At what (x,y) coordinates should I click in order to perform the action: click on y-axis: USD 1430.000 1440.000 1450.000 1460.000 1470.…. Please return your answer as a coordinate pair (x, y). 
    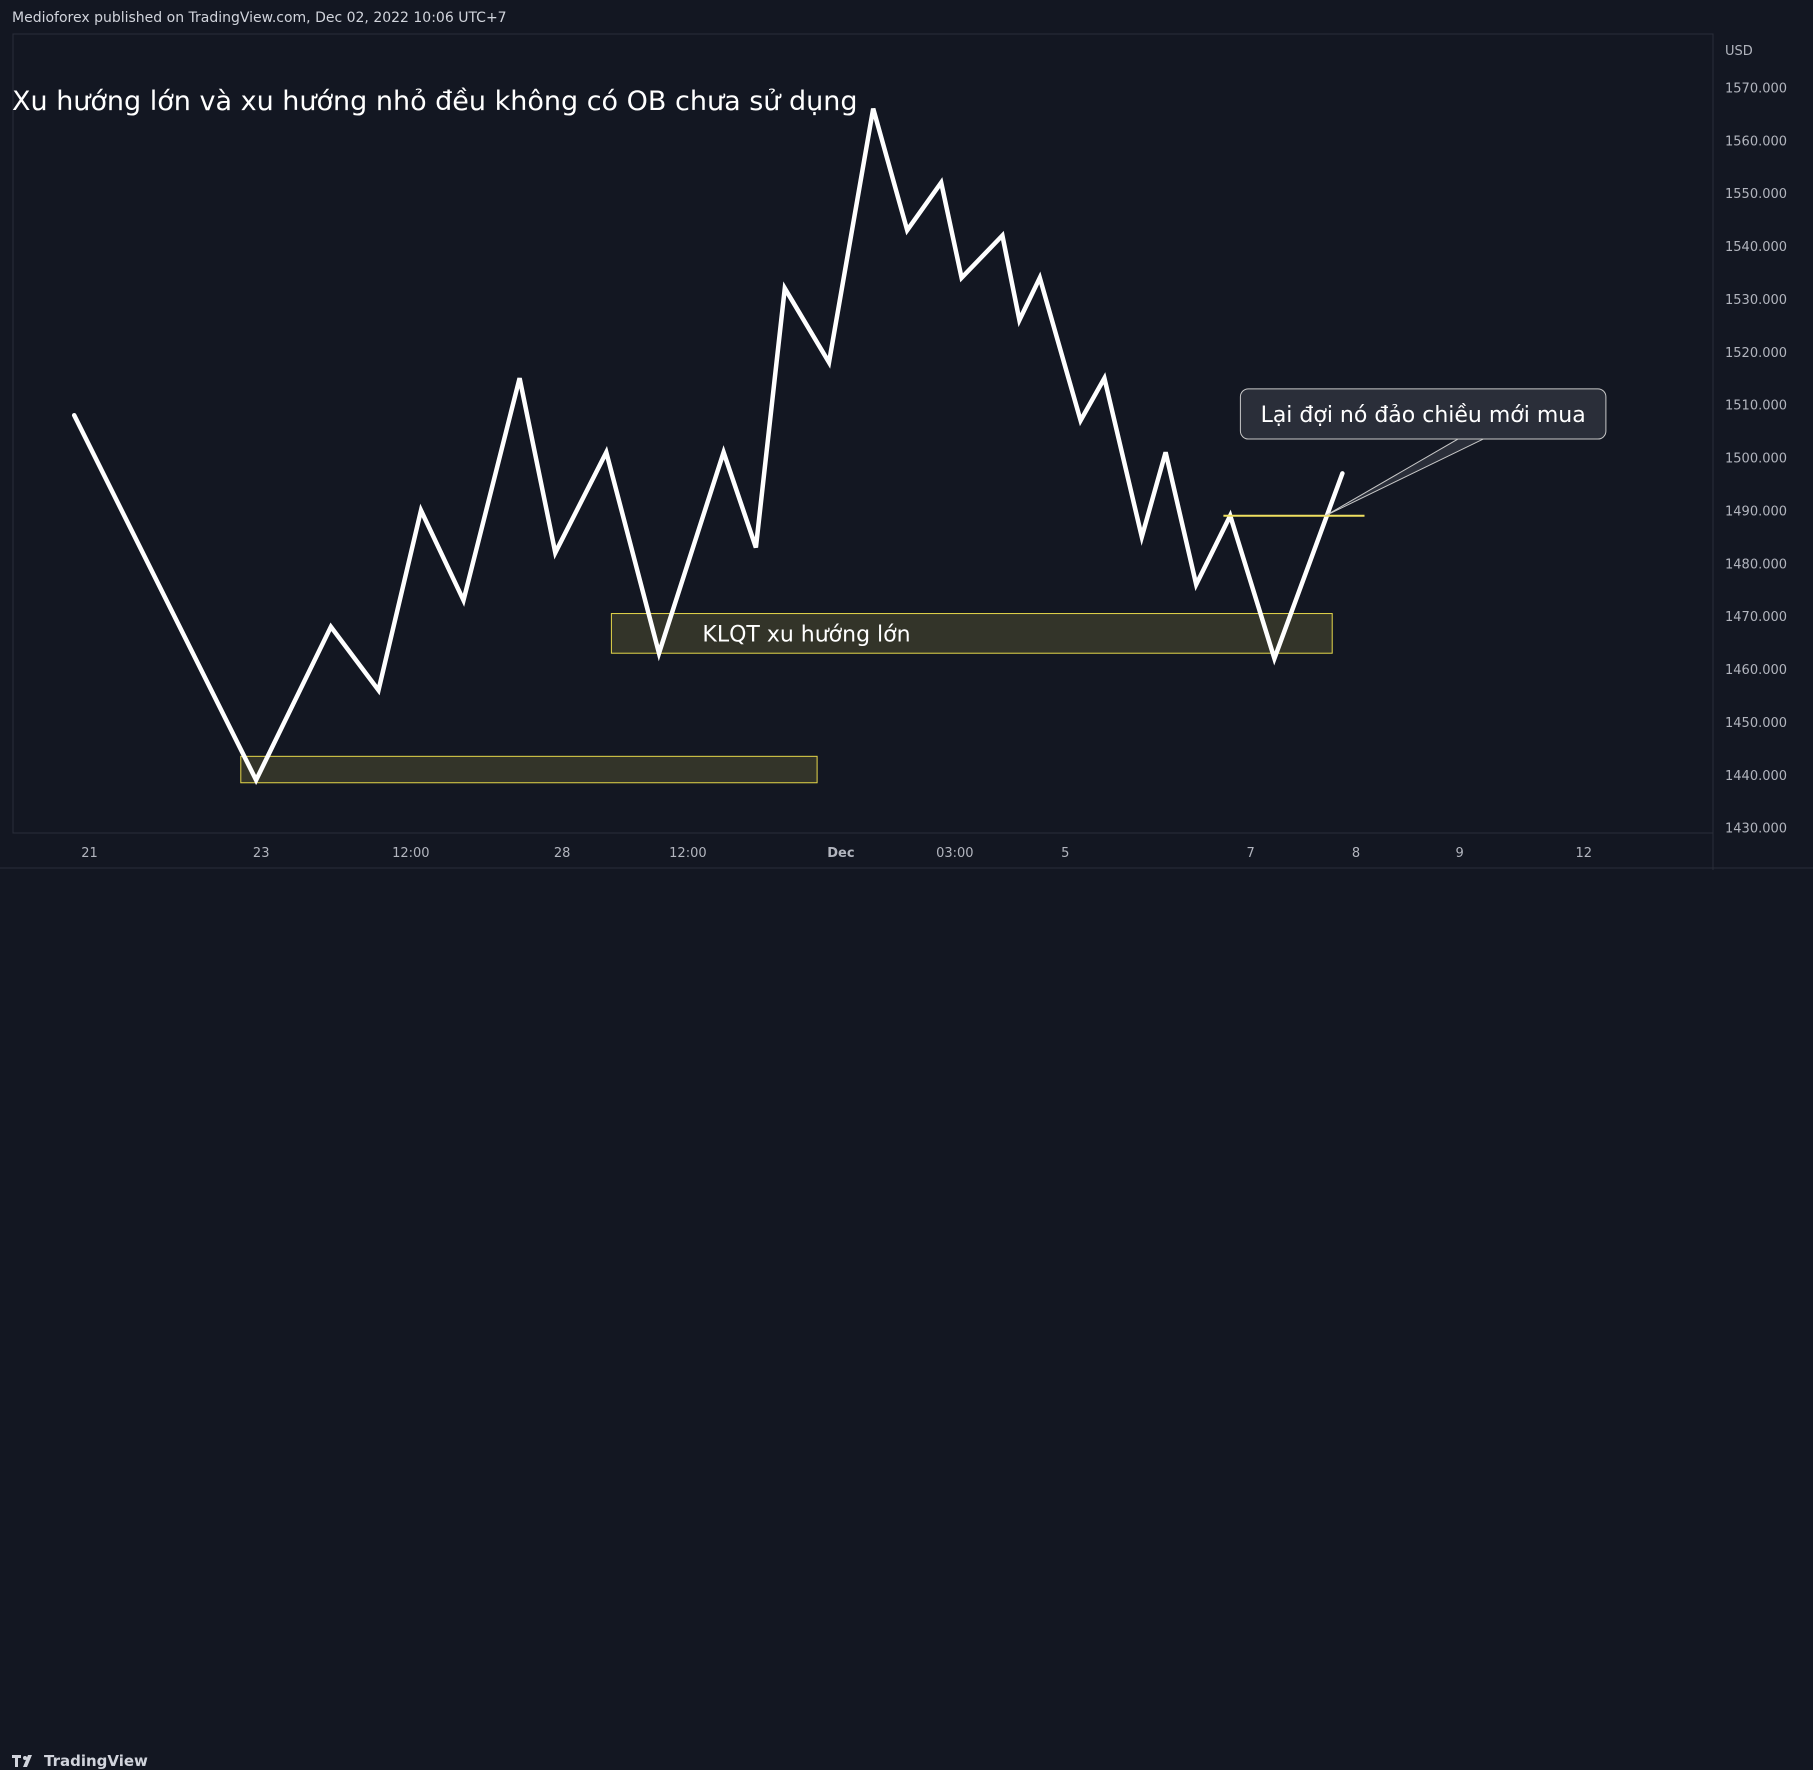
    Looking at the image, I should click on (1756, 440).